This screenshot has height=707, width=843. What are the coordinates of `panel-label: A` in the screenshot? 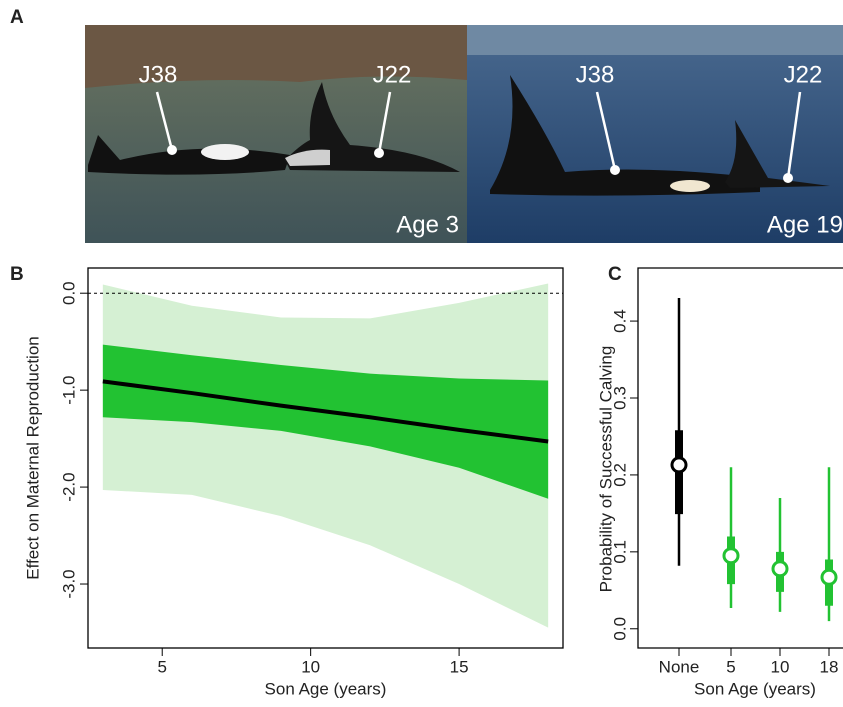 It's located at (17, 17).